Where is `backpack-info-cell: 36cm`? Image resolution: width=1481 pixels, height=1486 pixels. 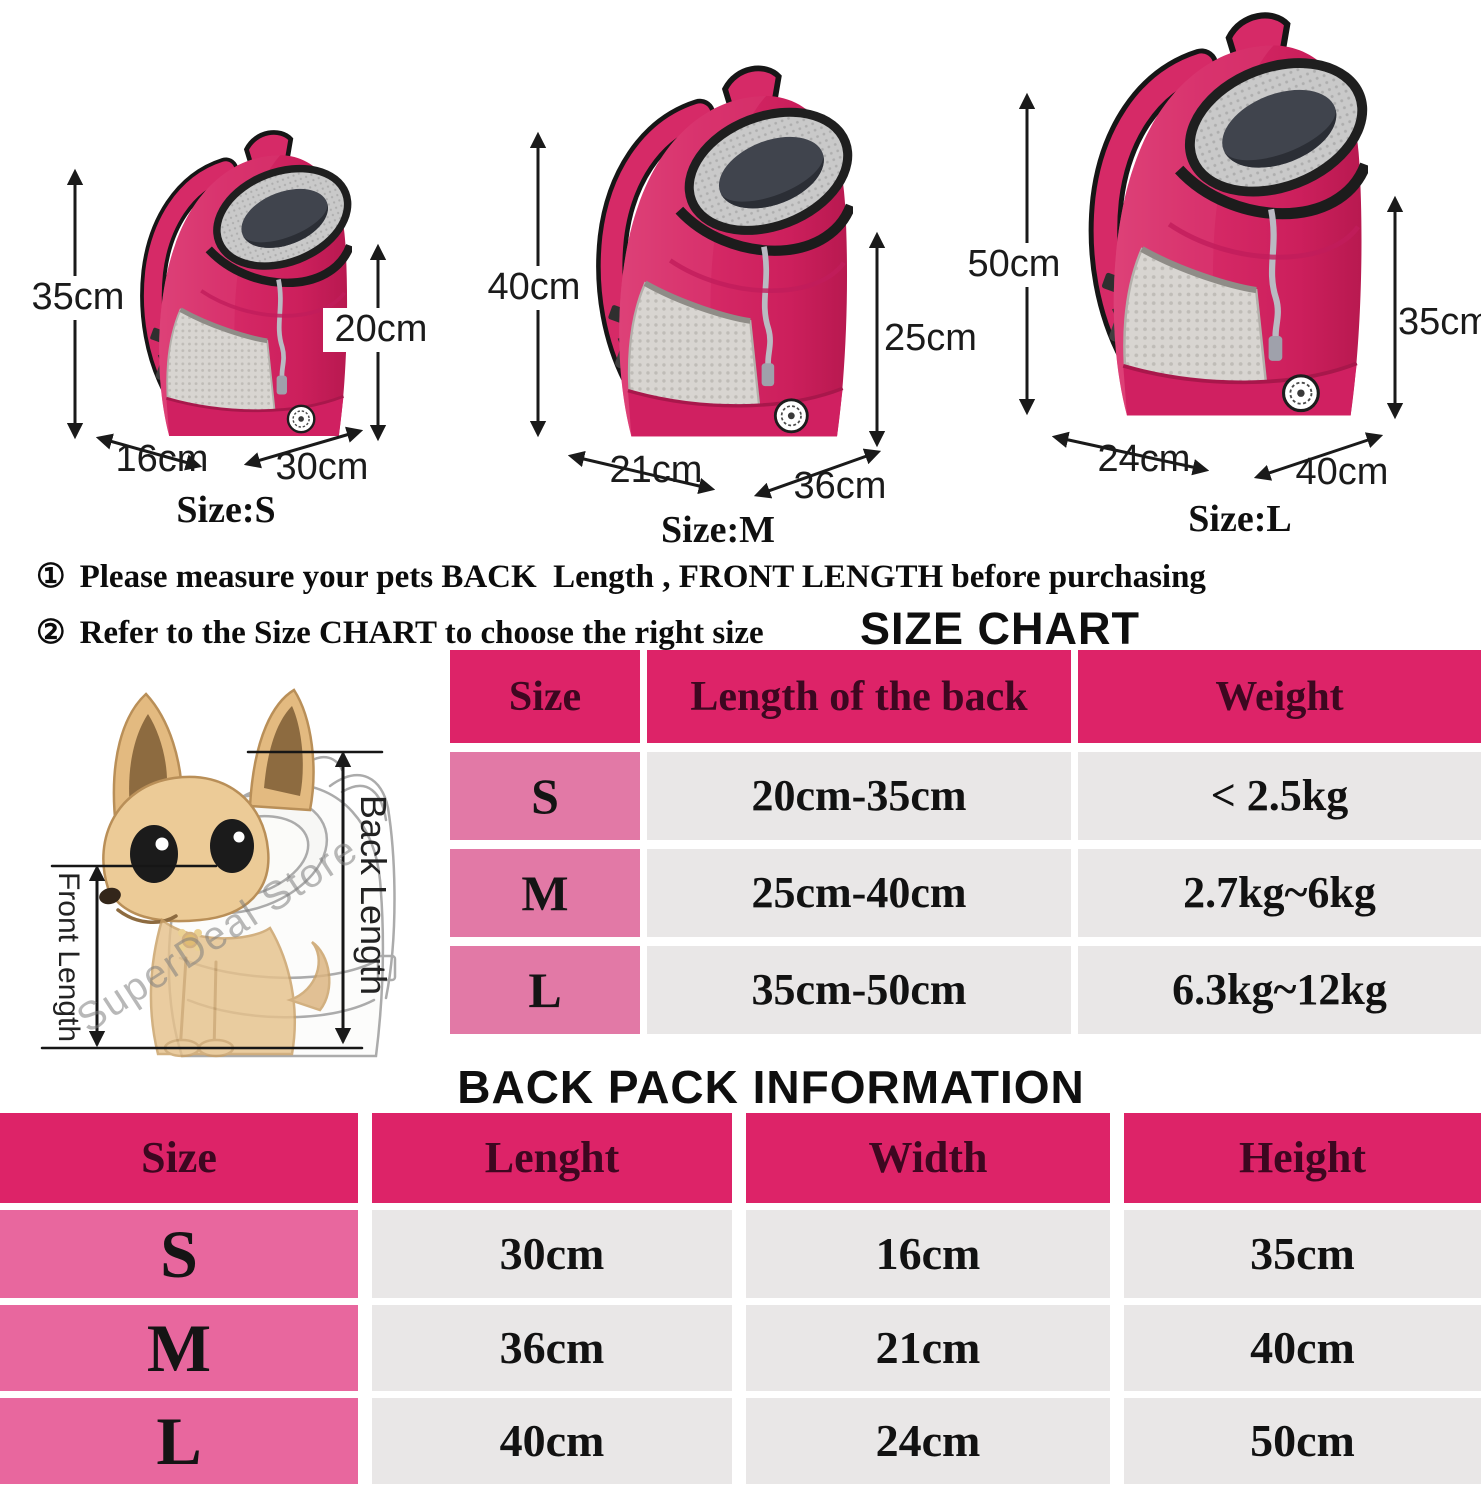
backpack-info-cell: 36cm is located at coordinates (552, 1348).